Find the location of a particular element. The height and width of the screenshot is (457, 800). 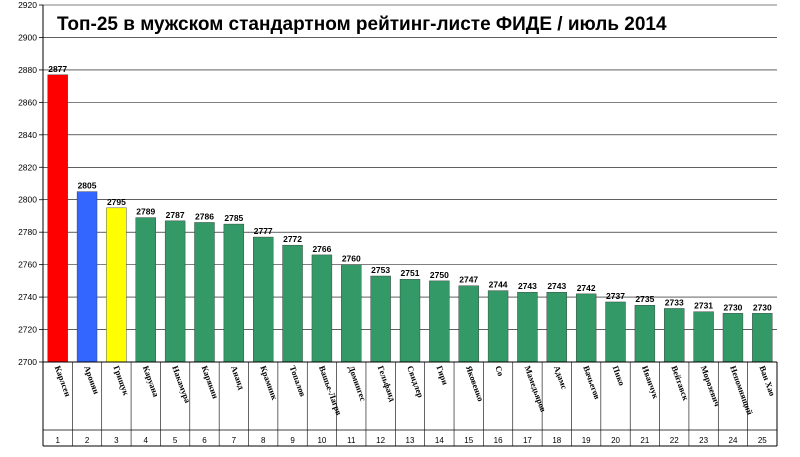

category-label: Вейтавск is located at coordinates (680, 383).